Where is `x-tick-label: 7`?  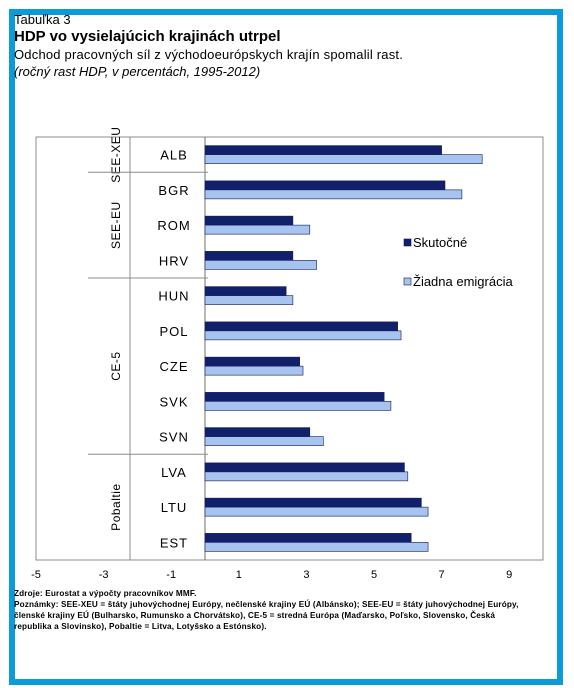
x-tick-label: 7 is located at coordinates (442, 575).